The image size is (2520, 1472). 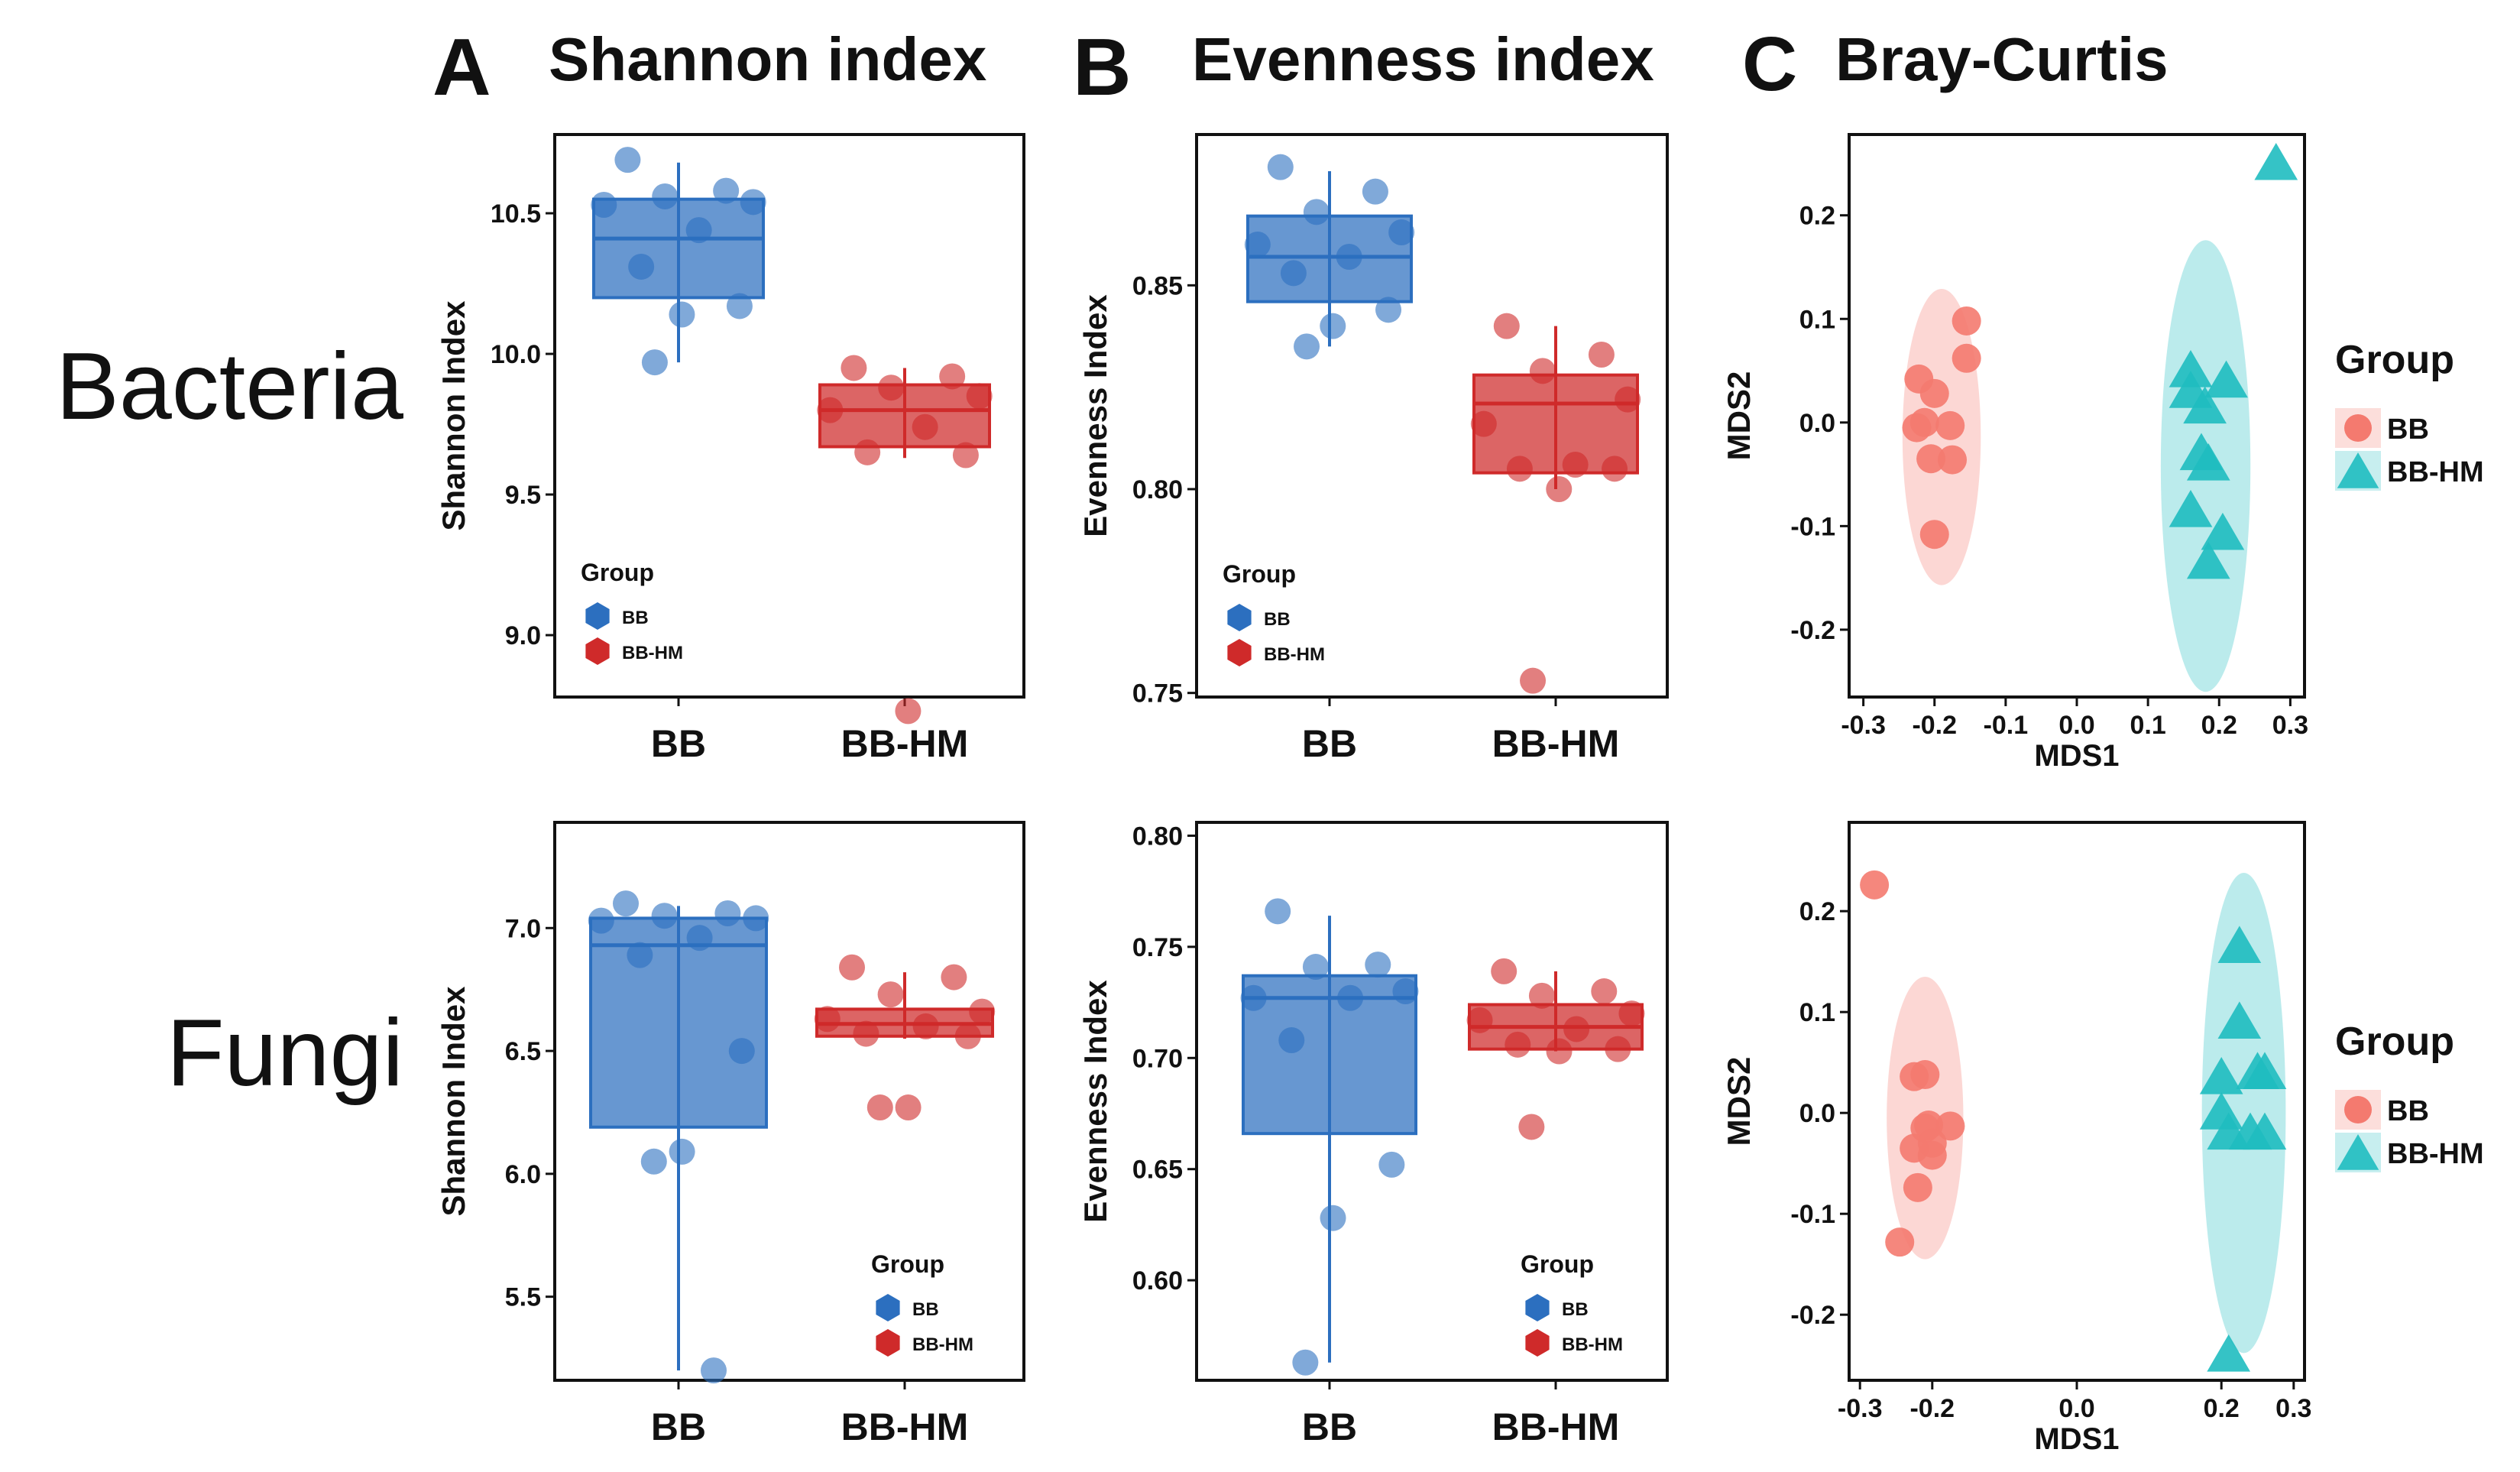 What do you see at coordinates (523, 636) in the screenshot?
I see `y-tick-label: 9.0` at bounding box center [523, 636].